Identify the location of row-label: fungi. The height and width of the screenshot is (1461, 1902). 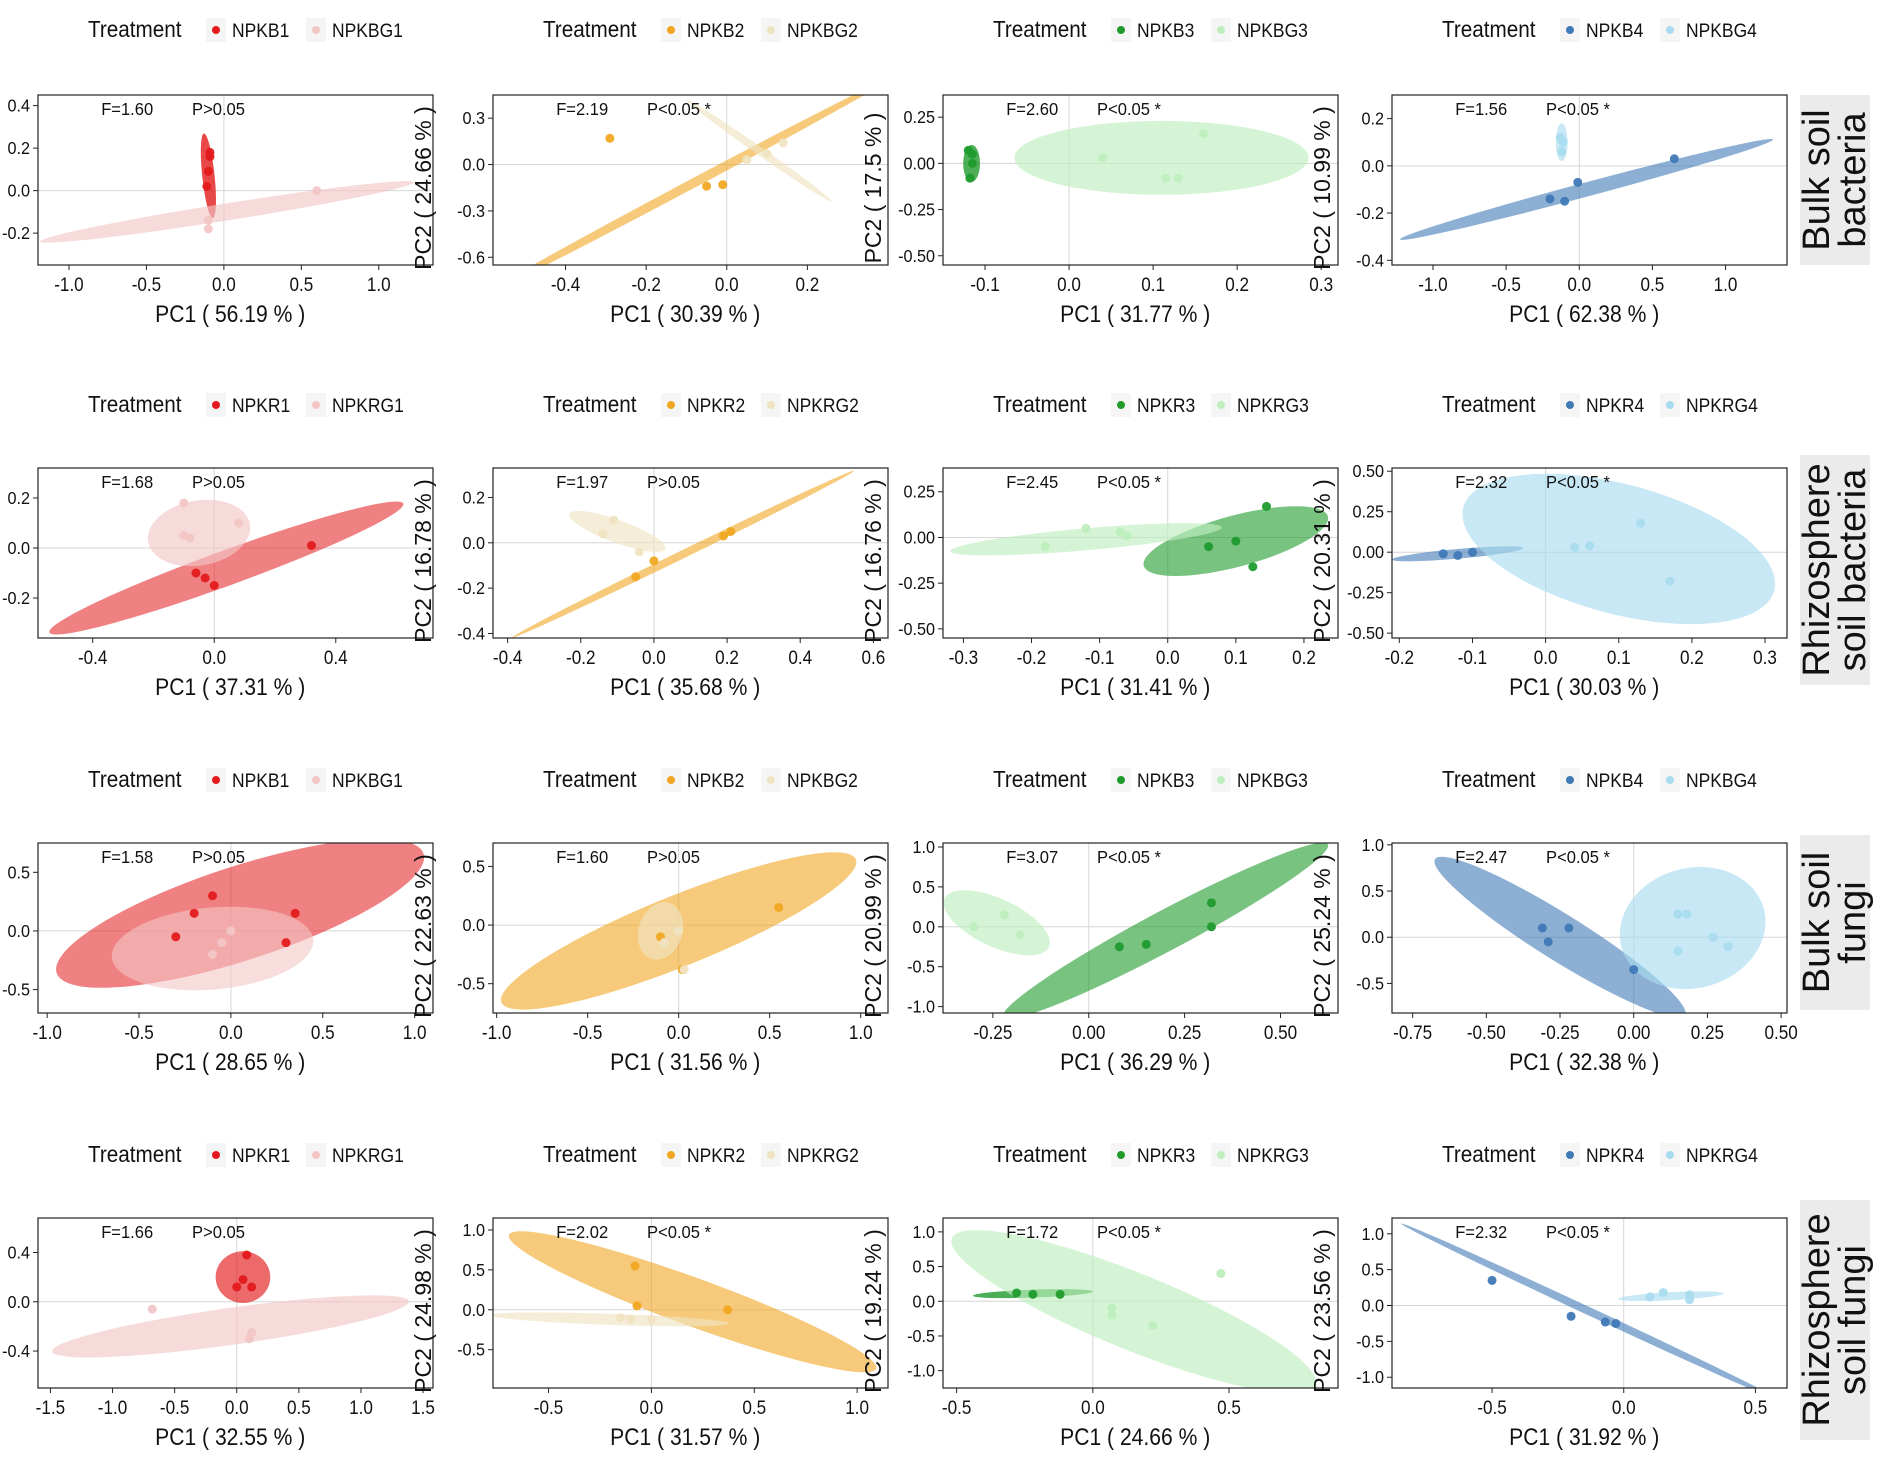
(1853, 922).